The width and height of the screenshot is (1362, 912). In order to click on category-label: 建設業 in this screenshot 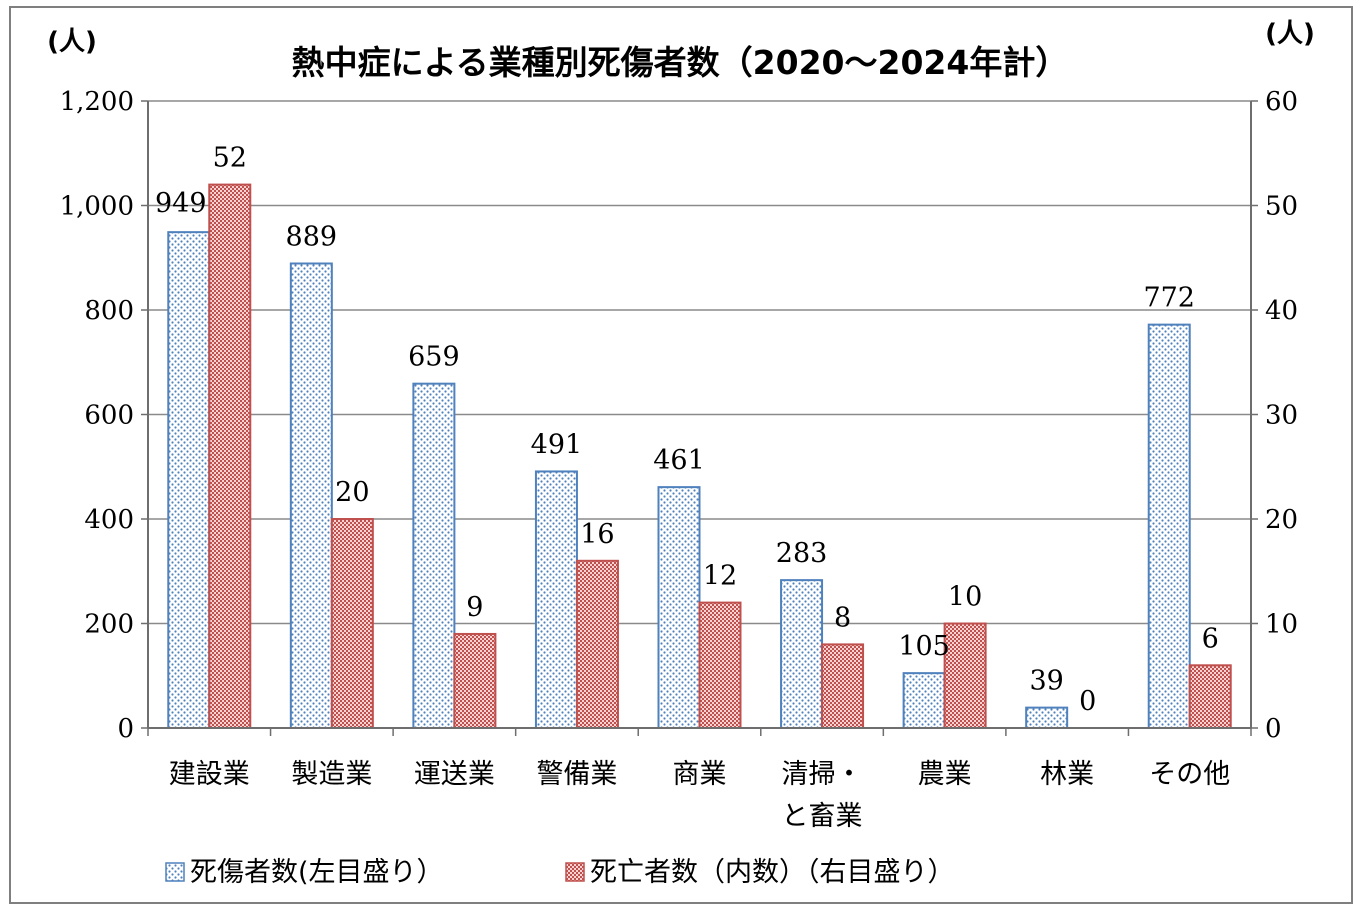, I will do `click(209, 774)`.